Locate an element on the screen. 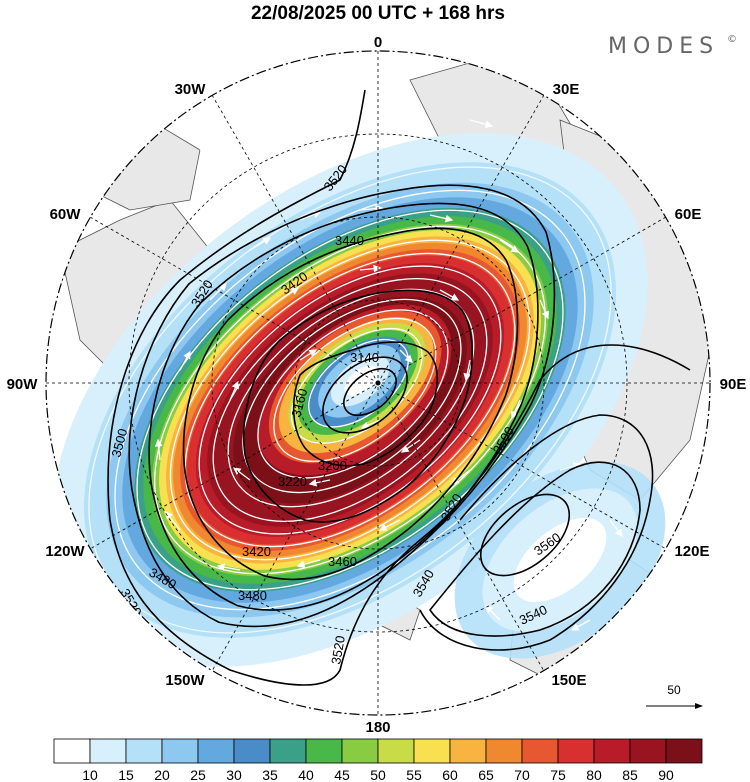  lon-label-120e: 120E is located at coordinates (691, 551).